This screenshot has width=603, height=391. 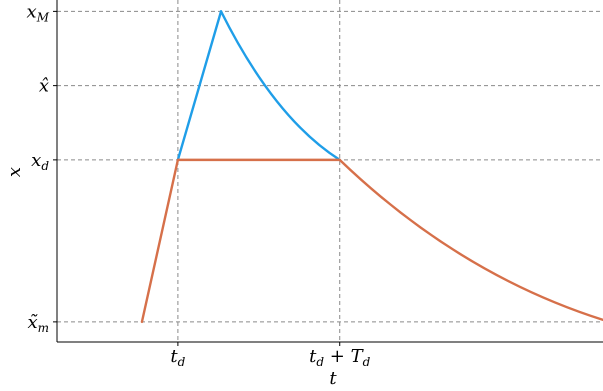 What do you see at coordinates (177, 357) in the screenshot?
I see `xtick-label-td: td` at bounding box center [177, 357].